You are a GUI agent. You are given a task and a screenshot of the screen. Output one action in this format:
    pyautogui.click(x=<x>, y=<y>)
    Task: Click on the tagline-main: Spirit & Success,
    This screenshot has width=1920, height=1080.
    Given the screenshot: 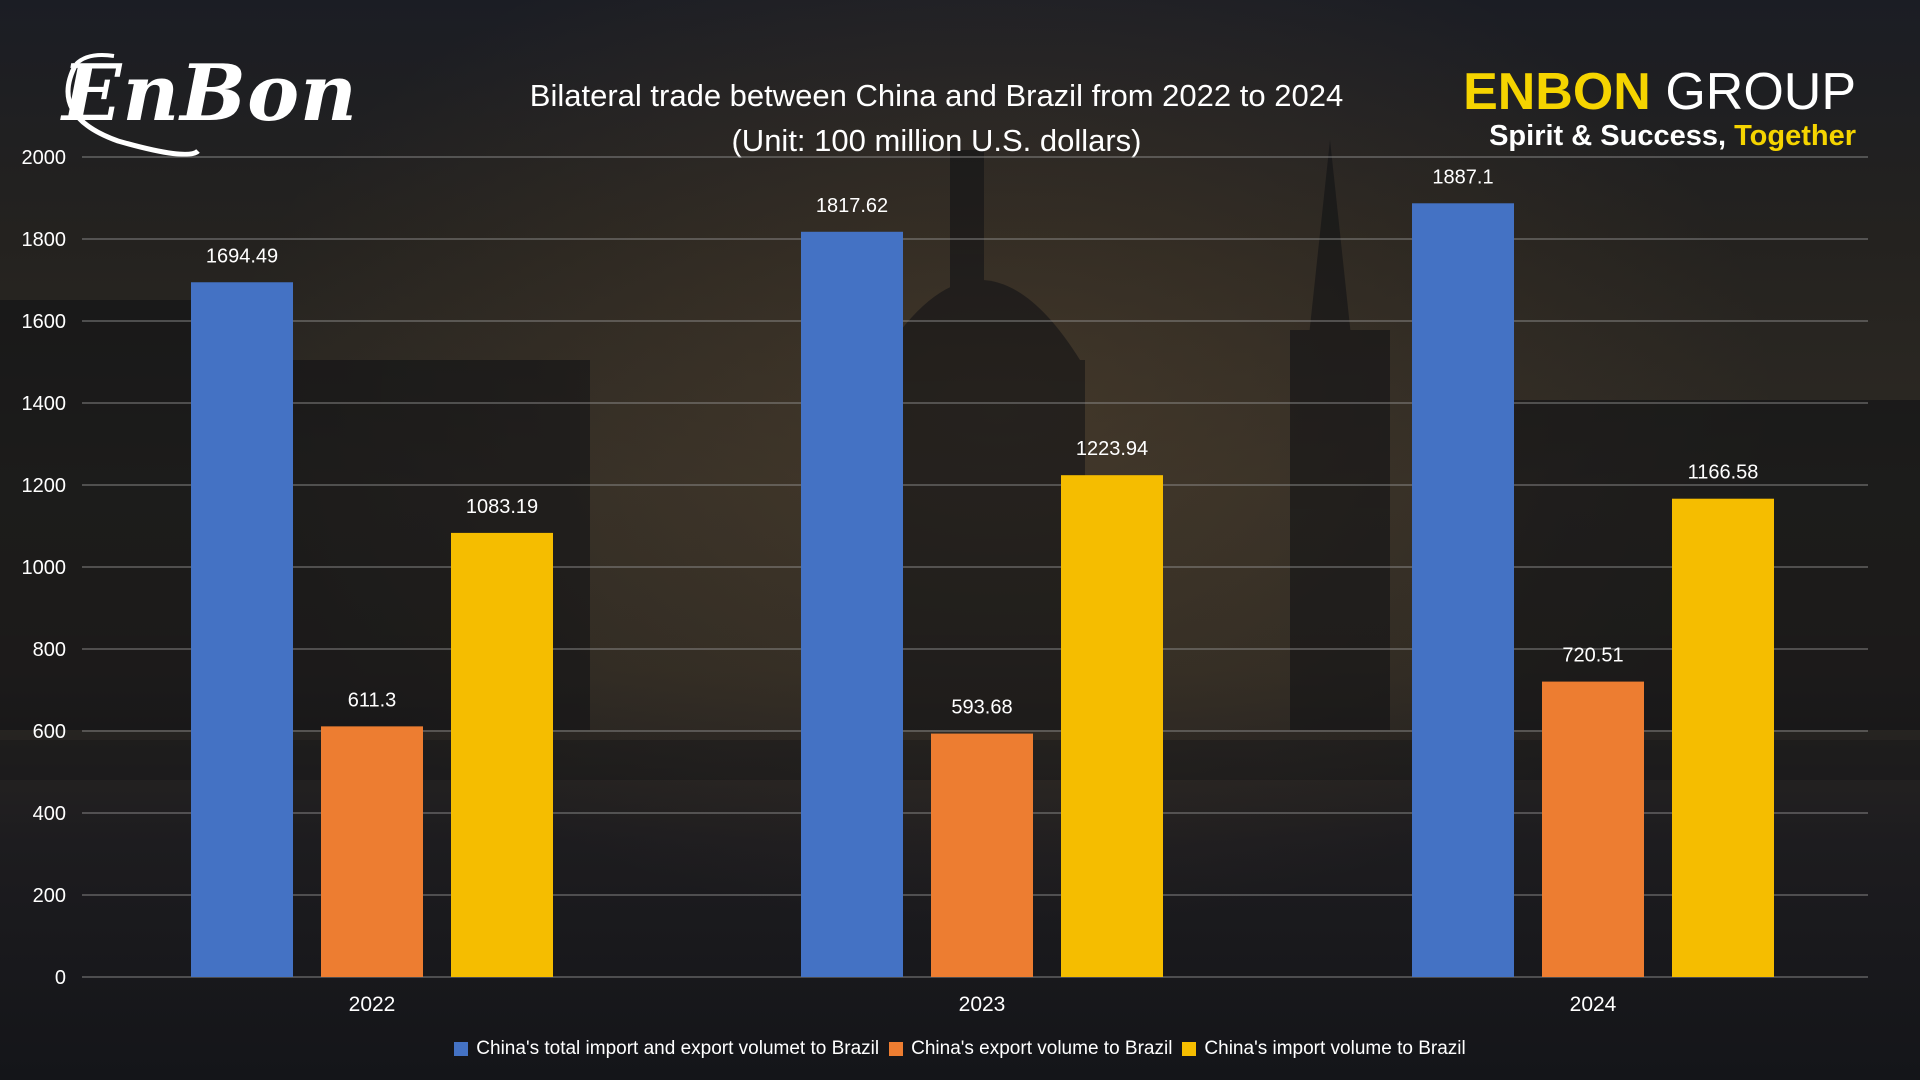 What is the action you would take?
    pyautogui.click(x=1608, y=136)
    